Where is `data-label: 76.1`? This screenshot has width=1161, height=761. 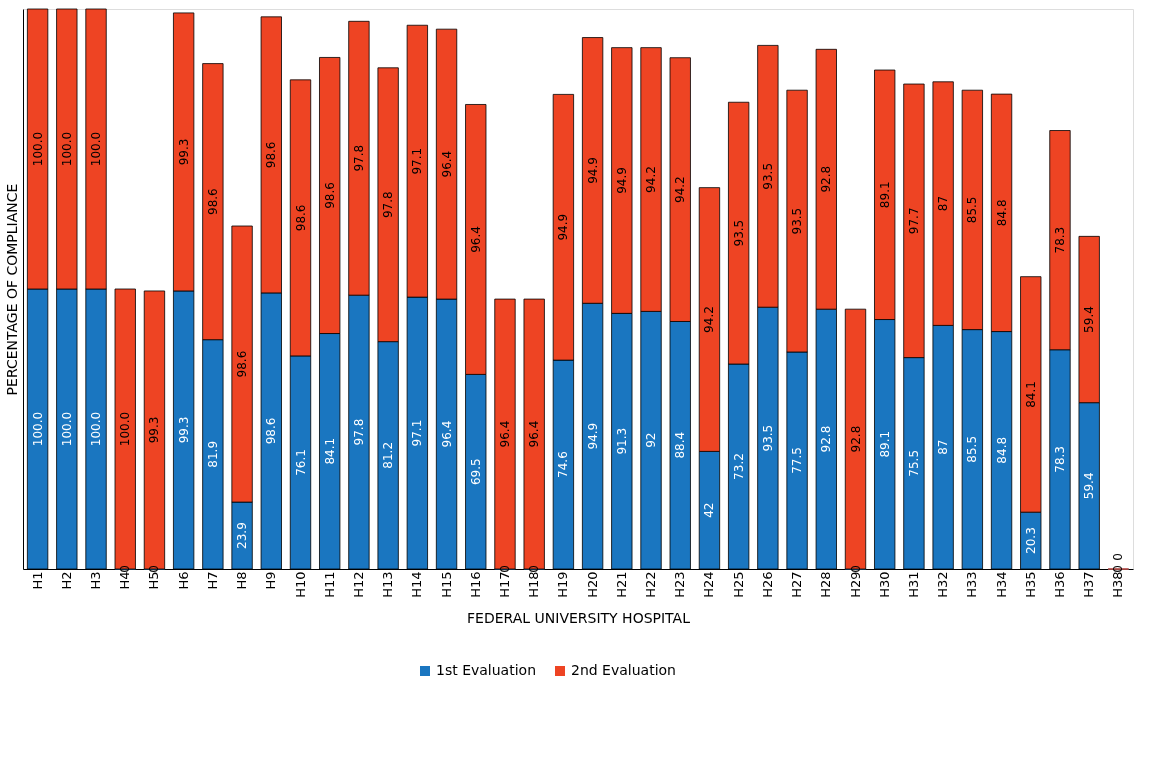 data-label: 76.1 is located at coordinates (300, 462).